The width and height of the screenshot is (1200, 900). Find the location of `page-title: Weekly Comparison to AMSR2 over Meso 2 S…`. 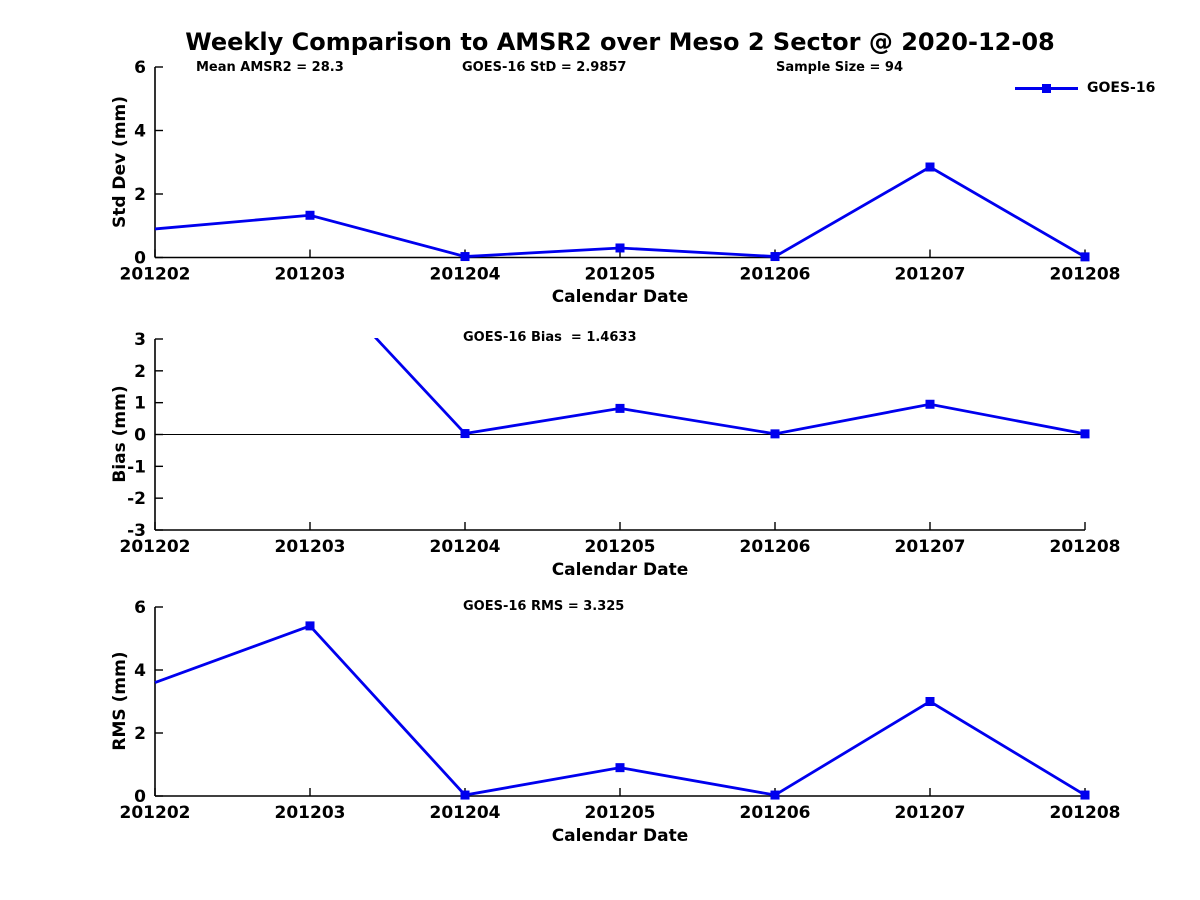

page-title: Weekly Comparison to AMSR2 over Meso 2 S… is located at coordinates (620, 42).